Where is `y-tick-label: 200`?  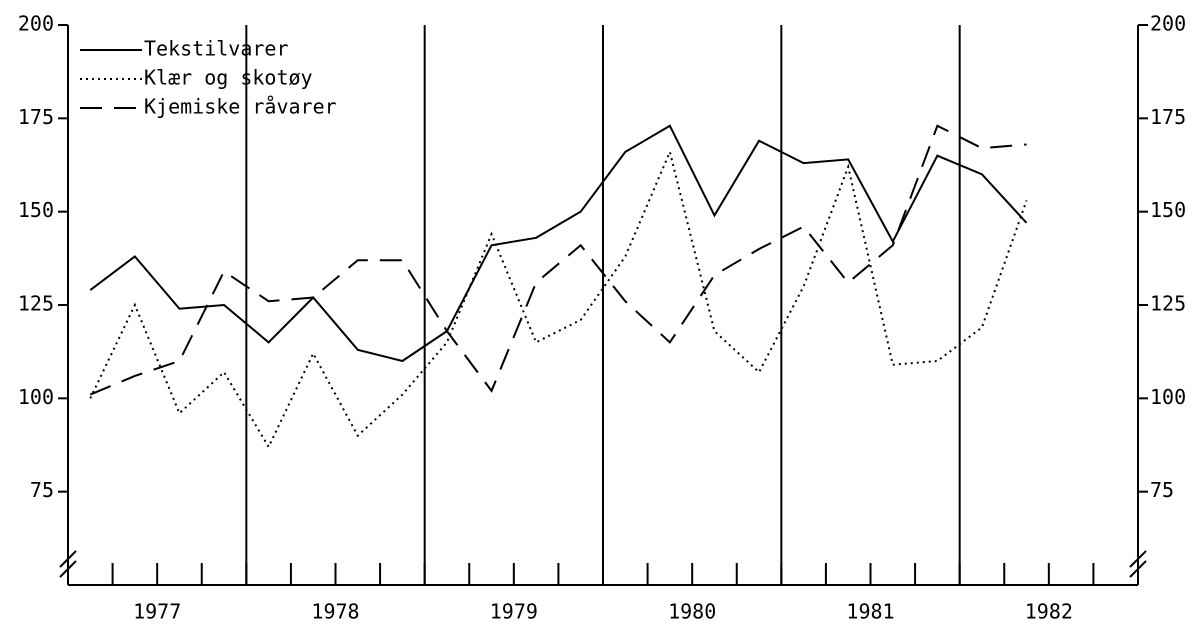 y-tick-label: 200 is located at coordinates (36, 24).